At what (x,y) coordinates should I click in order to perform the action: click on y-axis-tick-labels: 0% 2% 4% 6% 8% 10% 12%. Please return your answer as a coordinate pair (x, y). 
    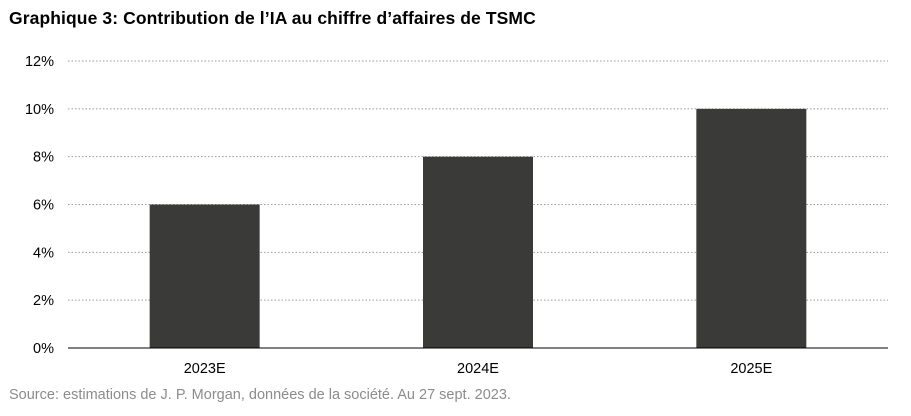
    Looking at the image, I should click on (39, 205).